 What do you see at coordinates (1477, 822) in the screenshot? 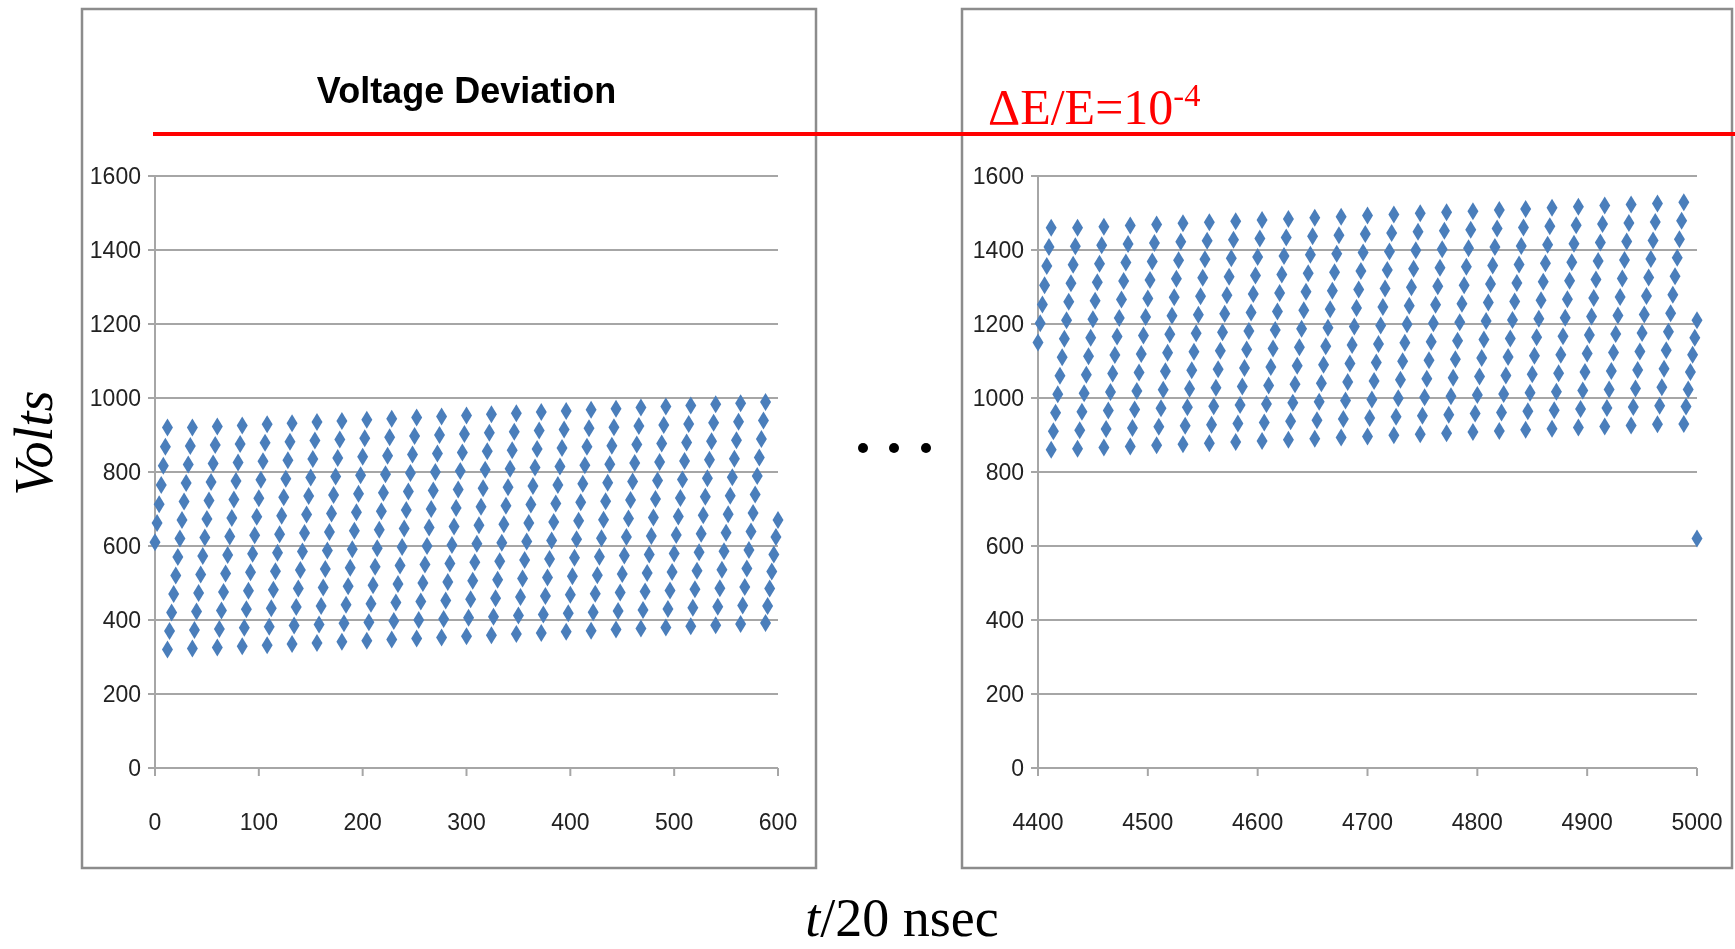
I see `x-tick-label: 4800` at bounding box center [1477, 822].